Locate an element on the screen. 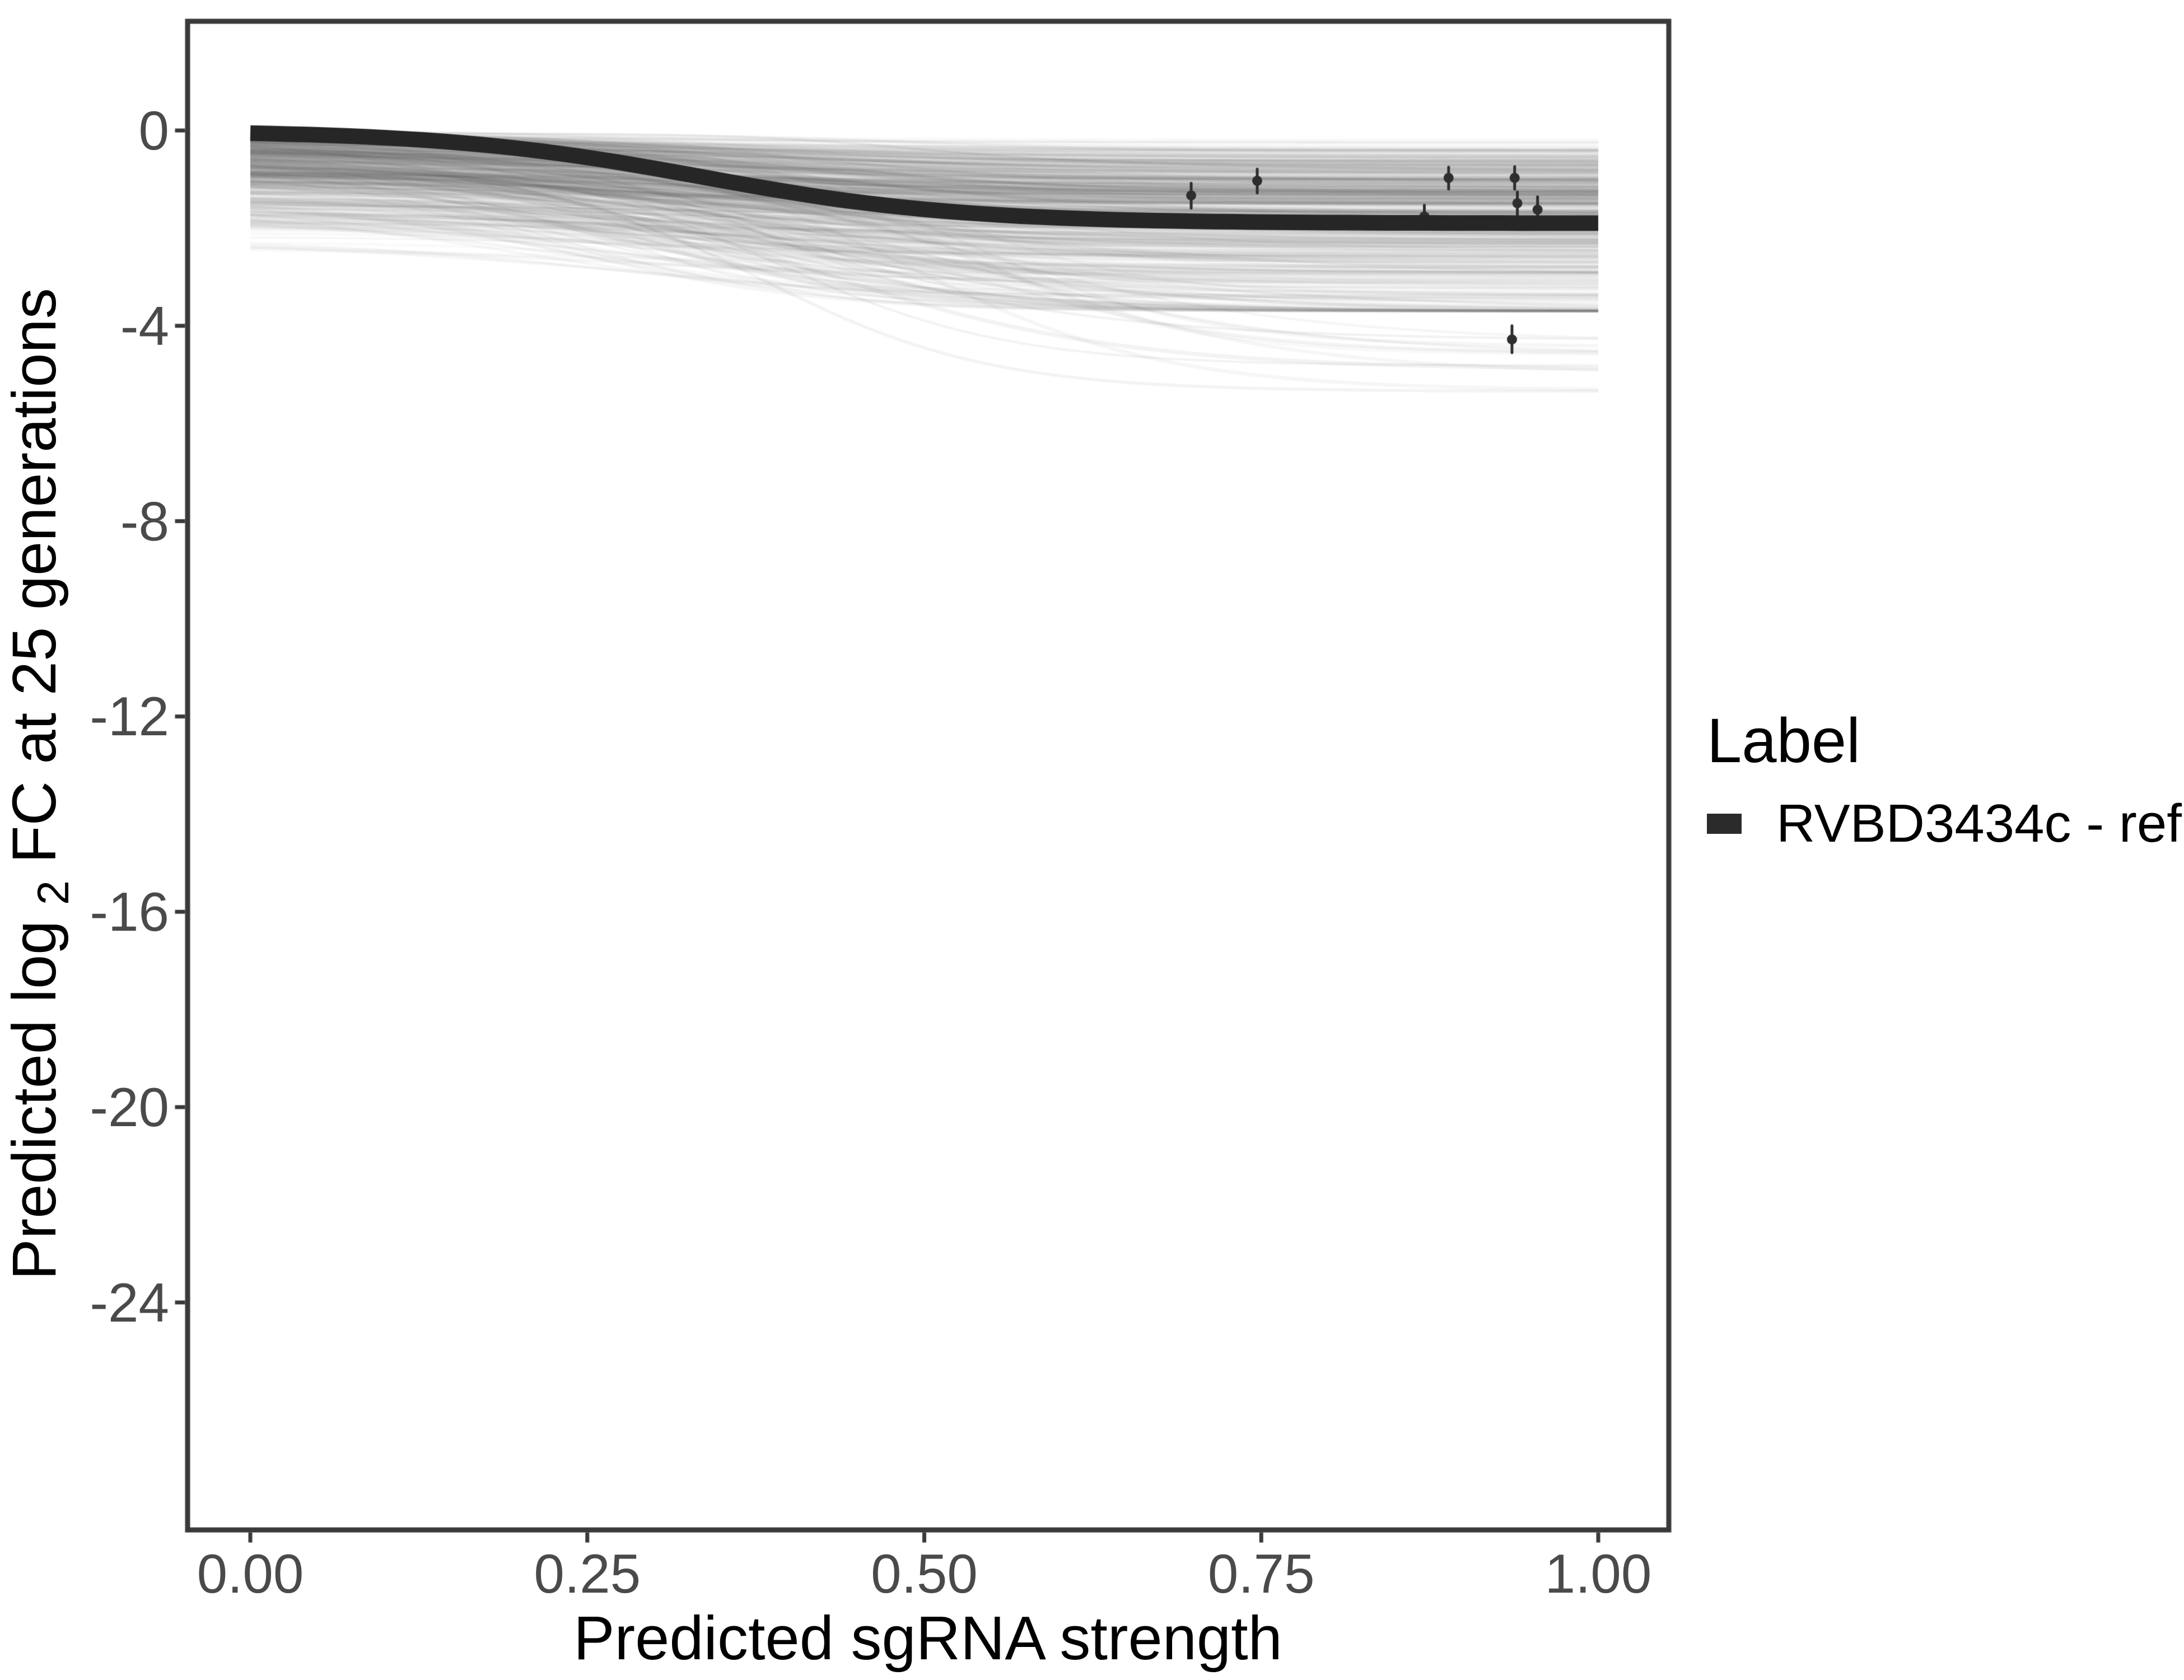 The image size is (2184, 1680). x-tick-label: 0.50 is located at coordinates (925, 1574).